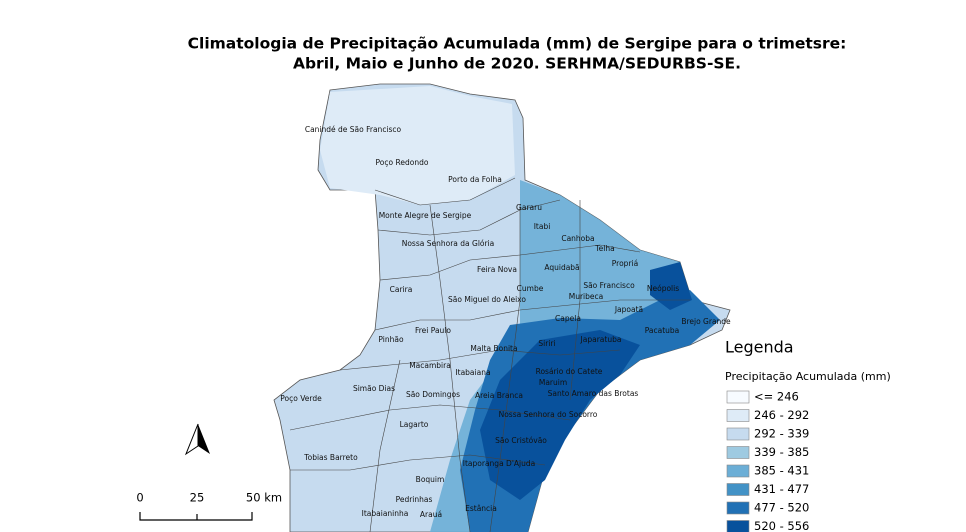  Describe the element at coordinates (609, 285) in the screenshot. I see `municipality-label: São Francisco` at that location.